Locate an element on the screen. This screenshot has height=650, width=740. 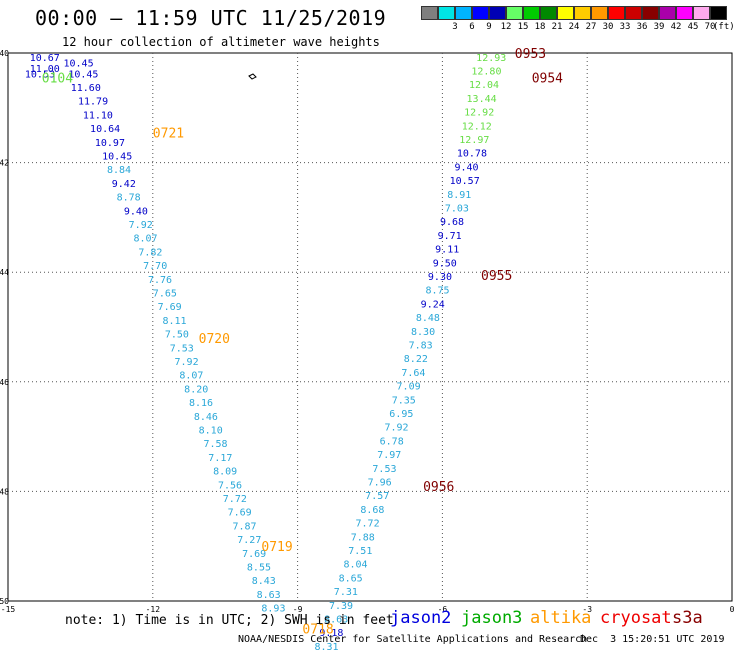
scale-label: 6 is located at coordinates (472, 27).